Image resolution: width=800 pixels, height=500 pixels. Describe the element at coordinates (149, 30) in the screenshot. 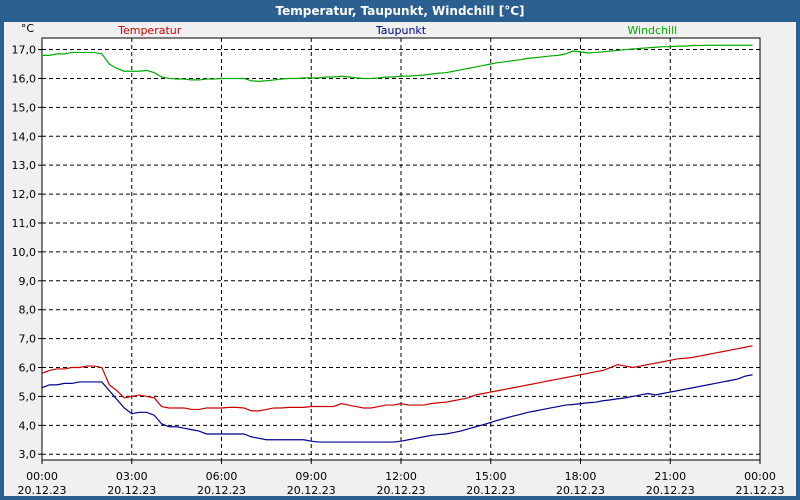

I see `legend-temperatur: Temperatur` at that location.